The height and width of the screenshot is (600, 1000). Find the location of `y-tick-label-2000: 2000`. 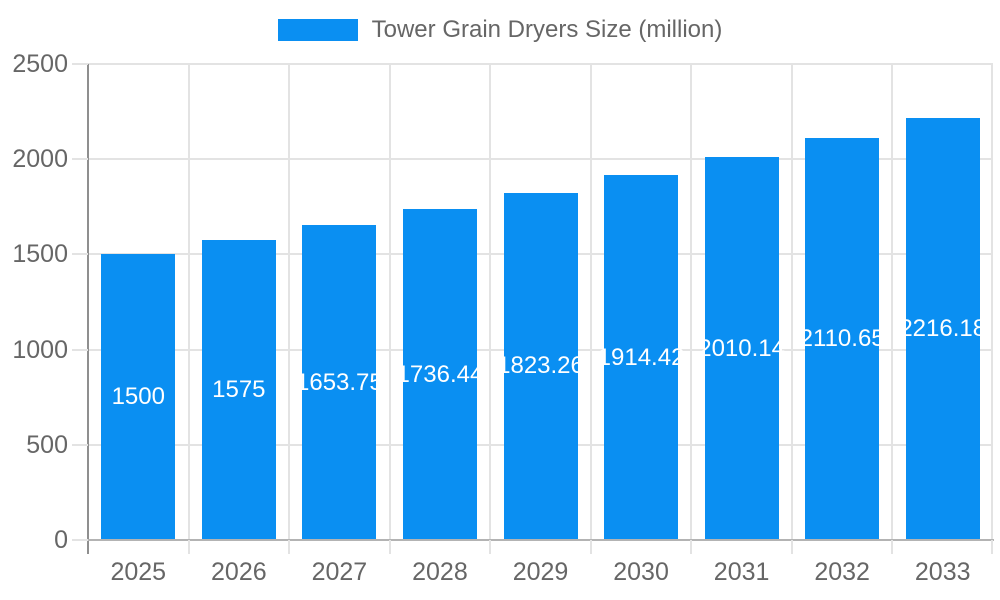

y-tick-label-2000: 2000 is located at coordinates (40, 159).